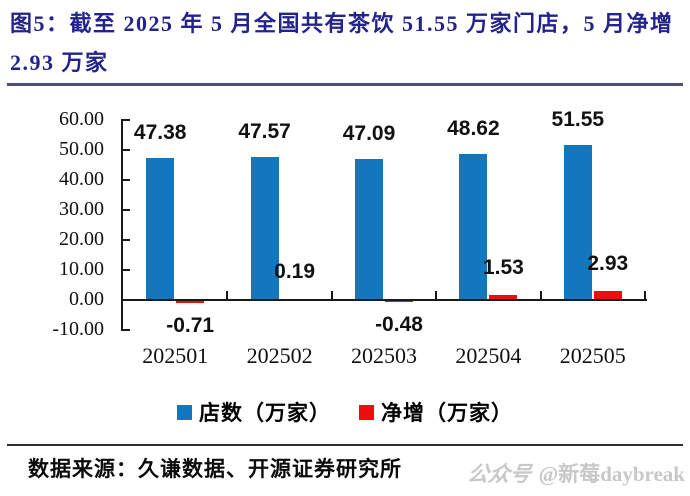 The height and width of the screenshot is (496, 690). Describe the element at coordinates (190, 326) in the screenshot. I see `net-increase-value-label: -0.71` at that location.